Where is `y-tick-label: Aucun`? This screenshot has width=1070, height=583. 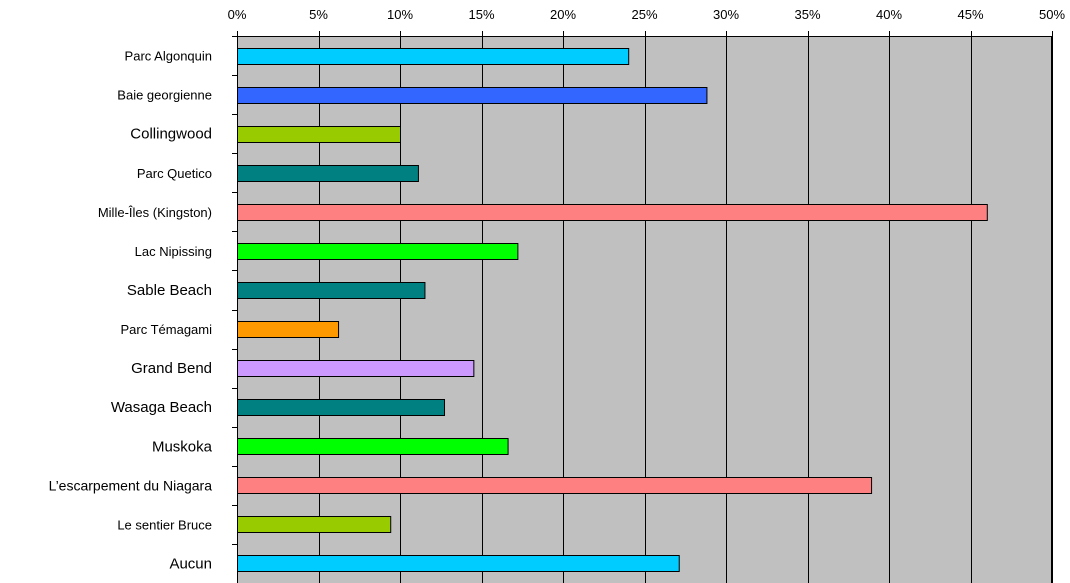 y-tick-label: Aucun is located at coordinates (190, 563).